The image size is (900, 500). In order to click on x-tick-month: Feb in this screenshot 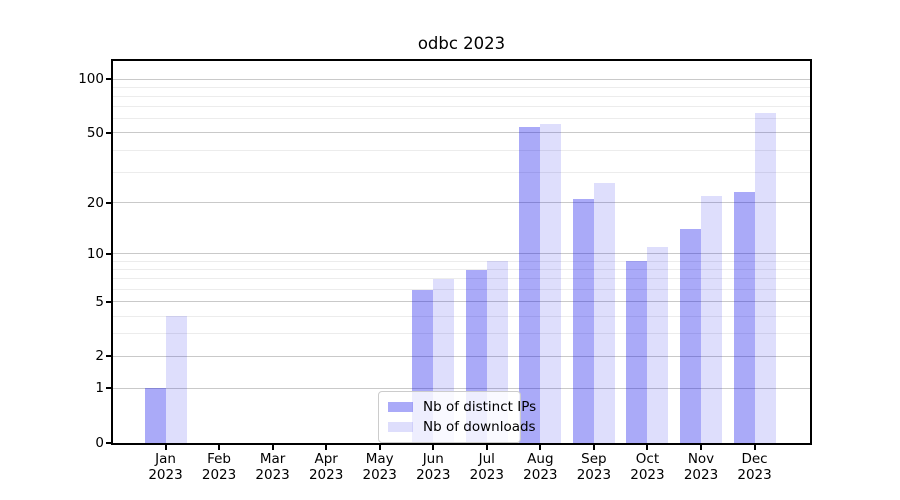, I will do `click(219, 459)`.